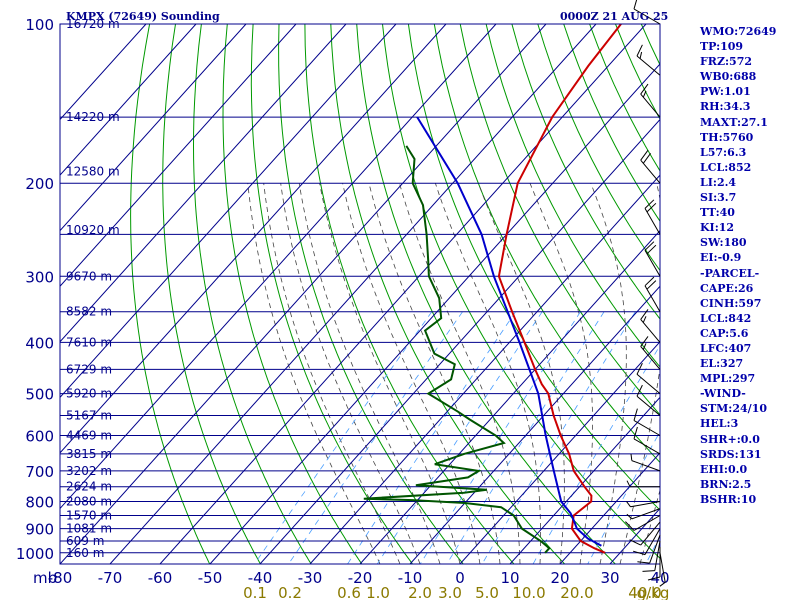 The height and width of the screenshot is (600, 800). What do you see at coordinates (260, 578) in the screenshot?
I see `temperature-label: -40` at bounding box center [260, 578].